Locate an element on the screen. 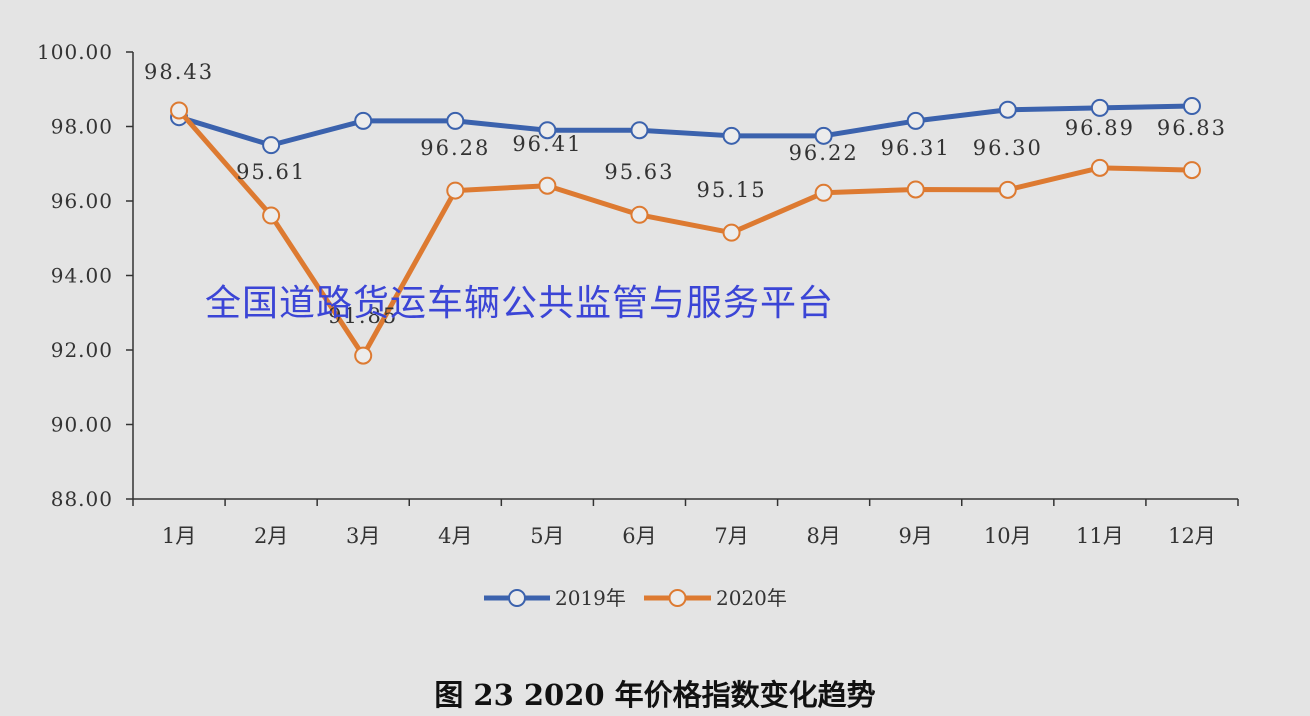 The width and height of the screenshot is (1310, 716). data-label: 96.30 is located at coordinates (1008, 148).